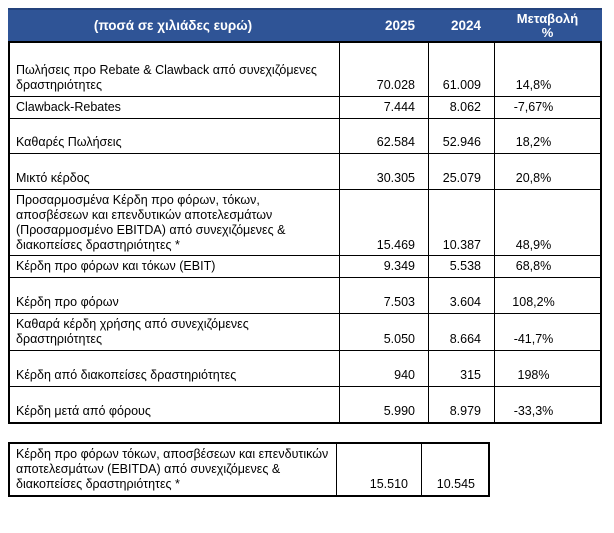 Image resolution: width=614 pixels, height=533 pixels. I want to click on change-percent: -7,67%, so click(547, 107).